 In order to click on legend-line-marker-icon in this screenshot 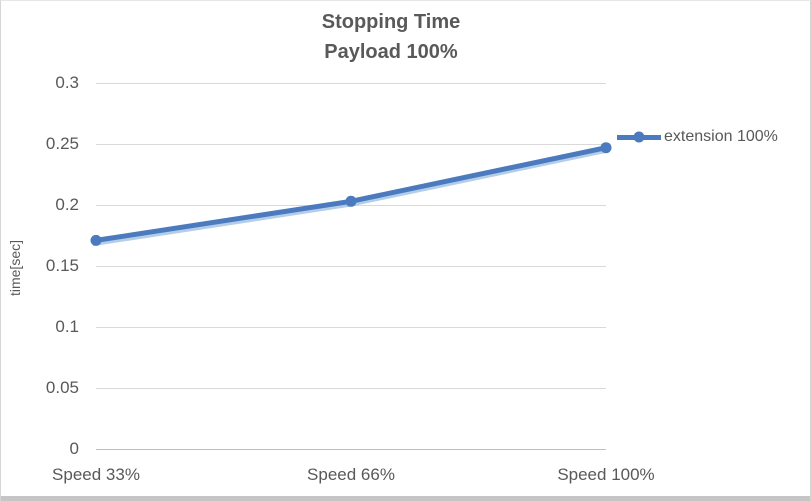, I will do `click(639, 137)`.